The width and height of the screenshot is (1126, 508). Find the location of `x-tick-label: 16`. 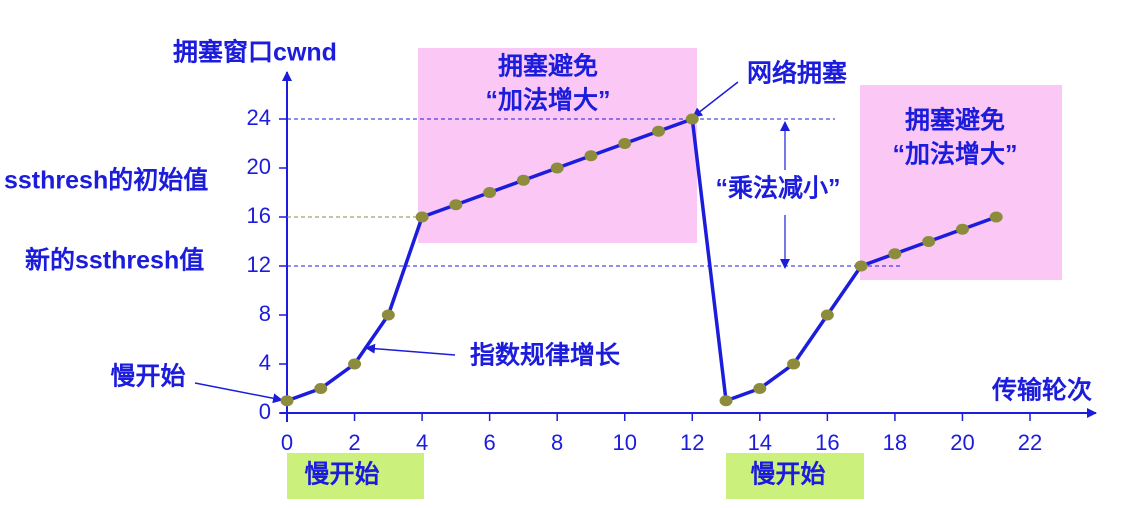

x-tick-label: 16 is located at coordinates (827, 442).